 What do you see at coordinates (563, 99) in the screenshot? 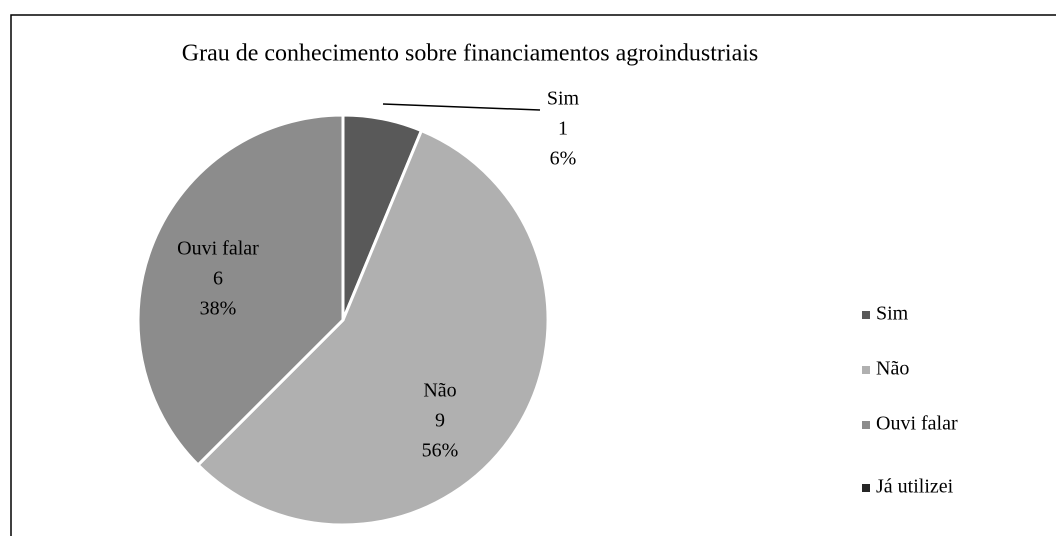
I see `data-label-name: Sim` at bounding box center [563, 99].